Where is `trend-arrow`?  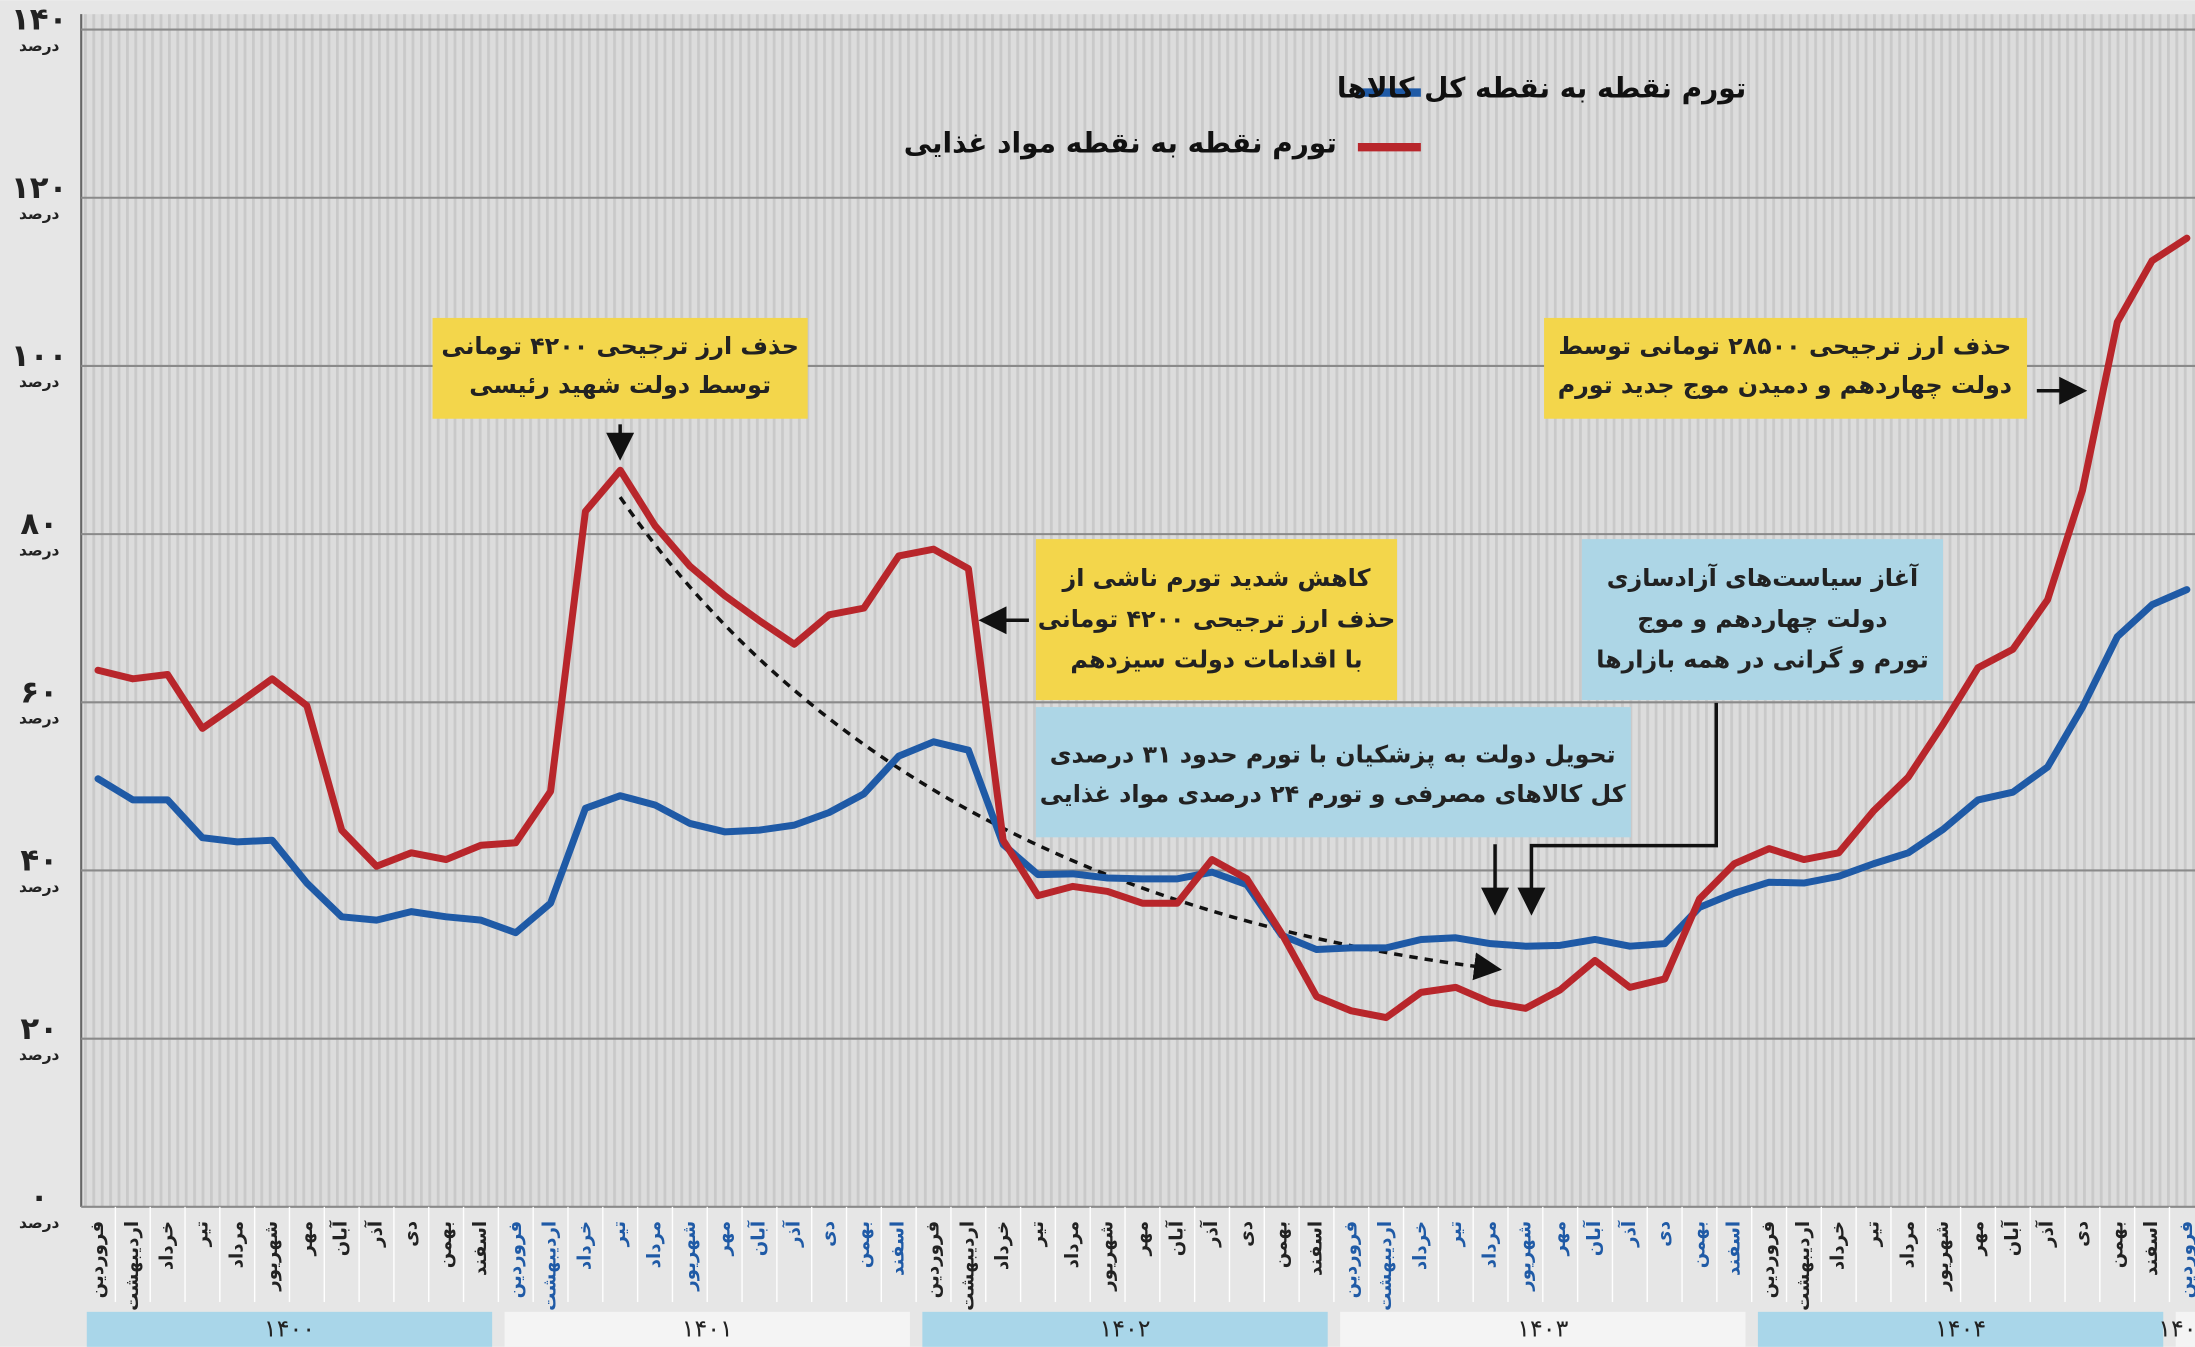 trend-arrow is located at coordinates (1060, 738).